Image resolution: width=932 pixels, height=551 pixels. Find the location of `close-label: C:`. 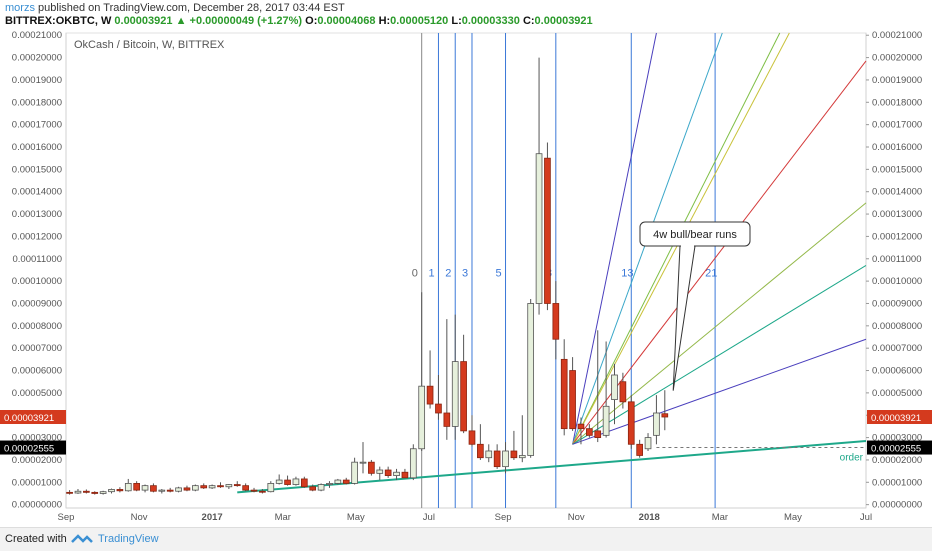

close-label: C: is located at coordinates (528, 21).